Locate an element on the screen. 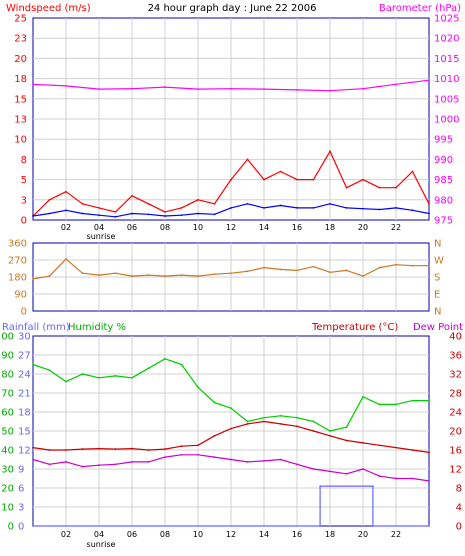 The image size is (465, 556). barometer-tick-label: 975 is located at coordinates (443, 221).